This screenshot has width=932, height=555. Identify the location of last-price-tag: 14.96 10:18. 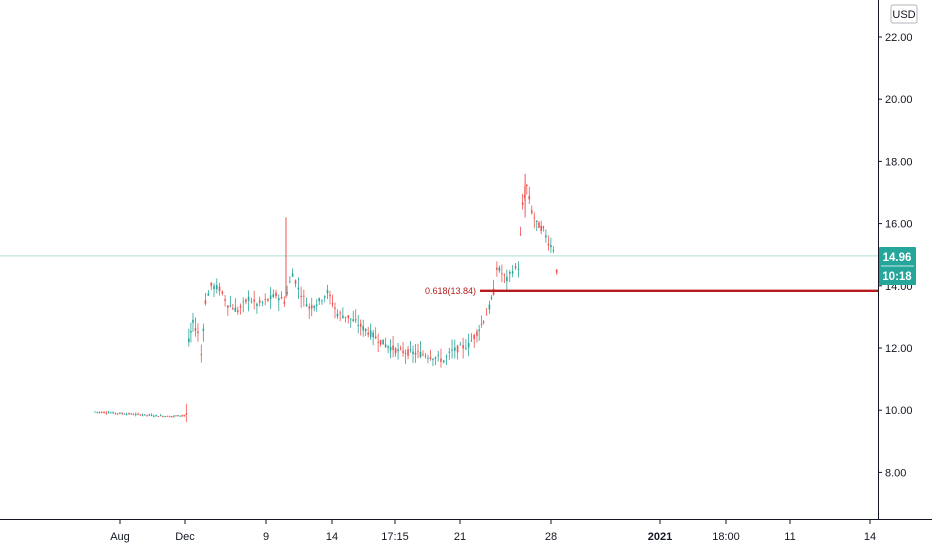
(897, 266).